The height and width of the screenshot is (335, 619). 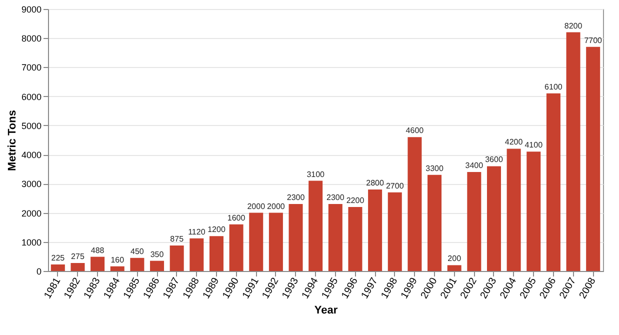 What do you see at coordinates (31, 213) in the screenshot?
I see `y-tick-label: 2000` at bounding box center [31, 213].